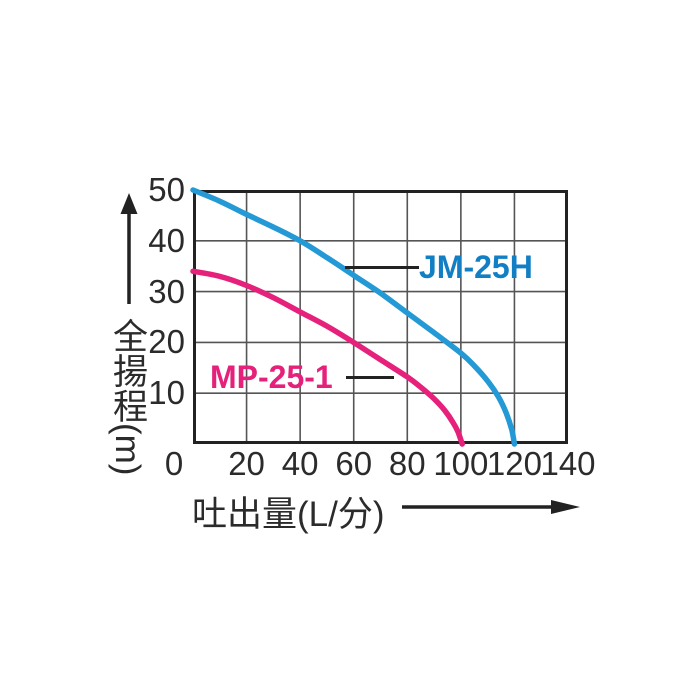 Image resolution: width=700 pixels, height=700 pixels. What do you see at coordinates (461, 463) in the screenshot?
I see `x-tick-label-100: 100` at bounding box center [461, 463].